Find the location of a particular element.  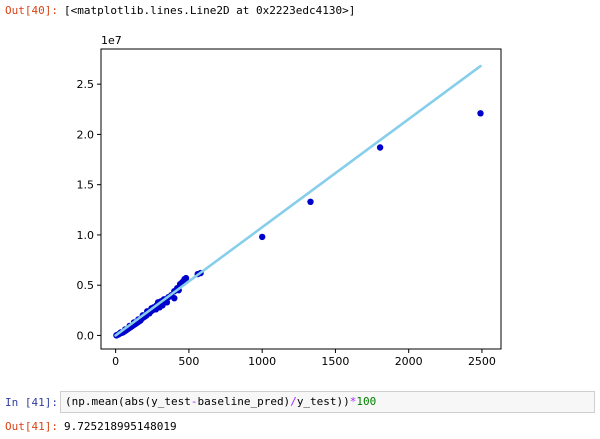

y-offset-label: 1e7 is located at coordinates (111, 40).